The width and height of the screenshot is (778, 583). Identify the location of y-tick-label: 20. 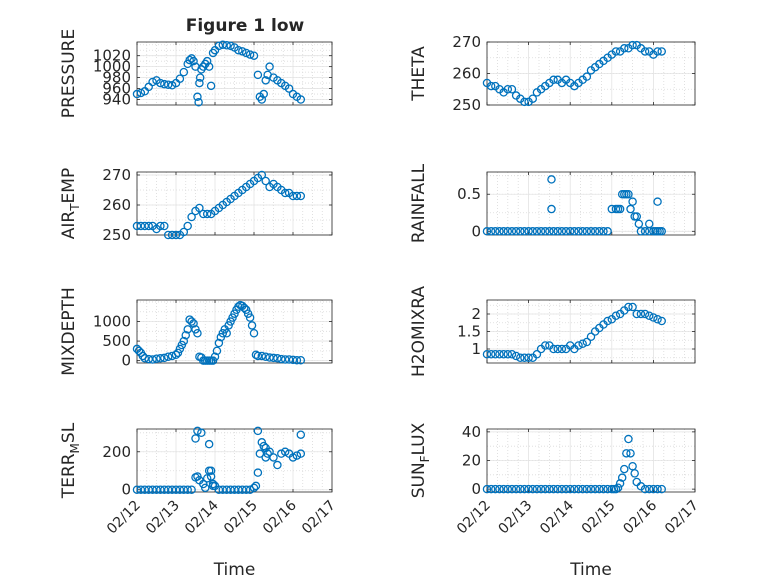
(471, 461).